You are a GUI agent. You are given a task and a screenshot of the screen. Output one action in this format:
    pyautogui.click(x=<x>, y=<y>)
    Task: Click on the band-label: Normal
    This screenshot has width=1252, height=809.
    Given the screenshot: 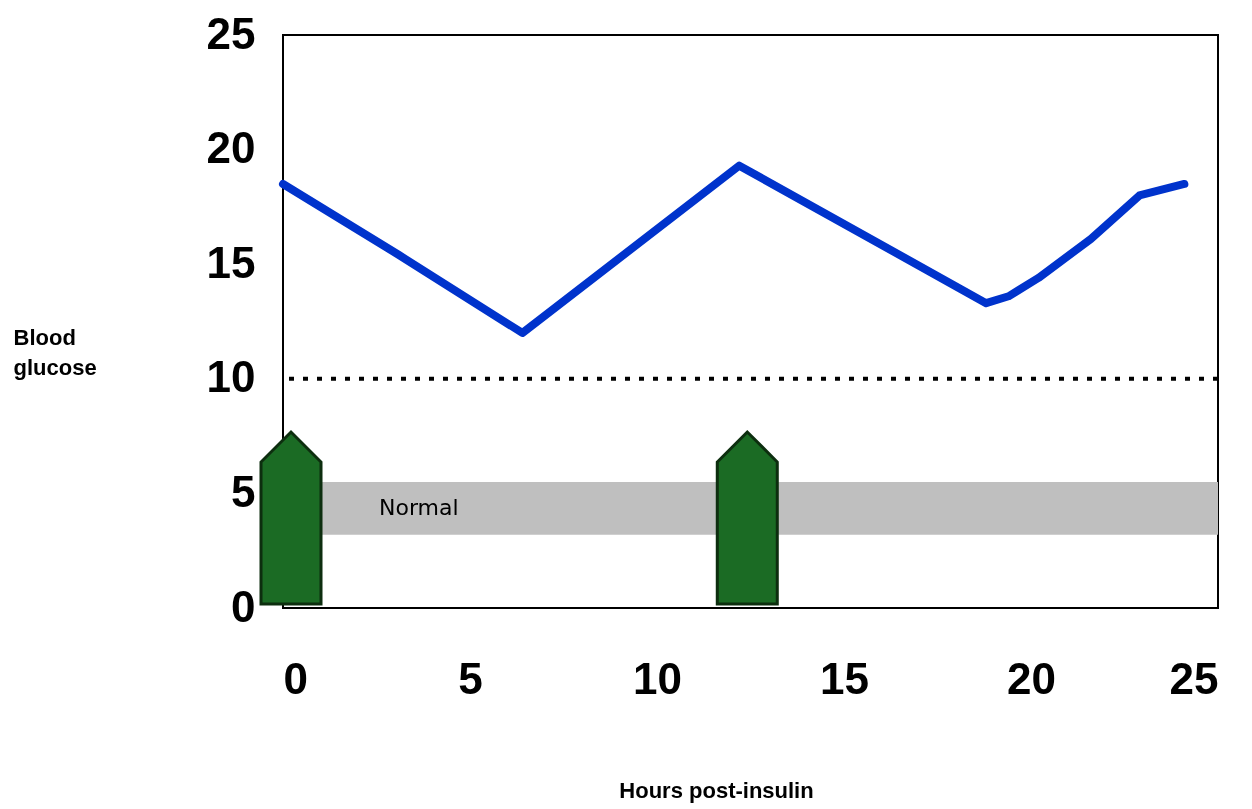 What is the action you would take?
    pyautogui.click(x=419, y=508)
    